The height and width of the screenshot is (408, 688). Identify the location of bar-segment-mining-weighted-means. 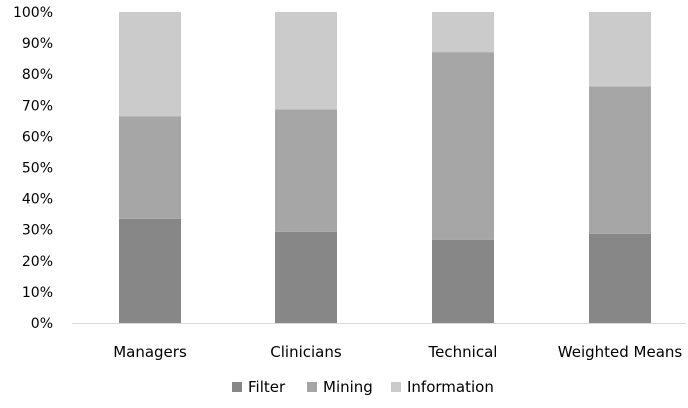
(620, 160).